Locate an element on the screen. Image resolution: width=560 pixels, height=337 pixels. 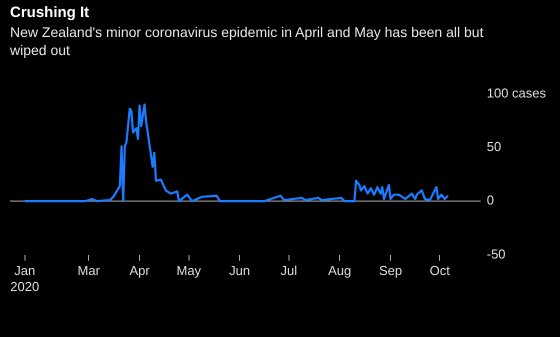
x-tick-label: Aug is located at coordinates (340, 270).